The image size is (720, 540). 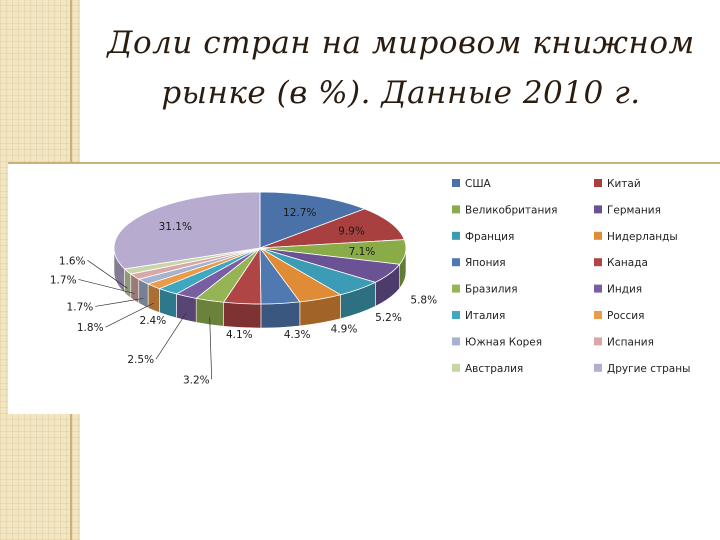 What do you see at coordinates (642, 237) in the screenshot?
I see `legend-label-5: Нидерланды` at bounding box center [642, 237].